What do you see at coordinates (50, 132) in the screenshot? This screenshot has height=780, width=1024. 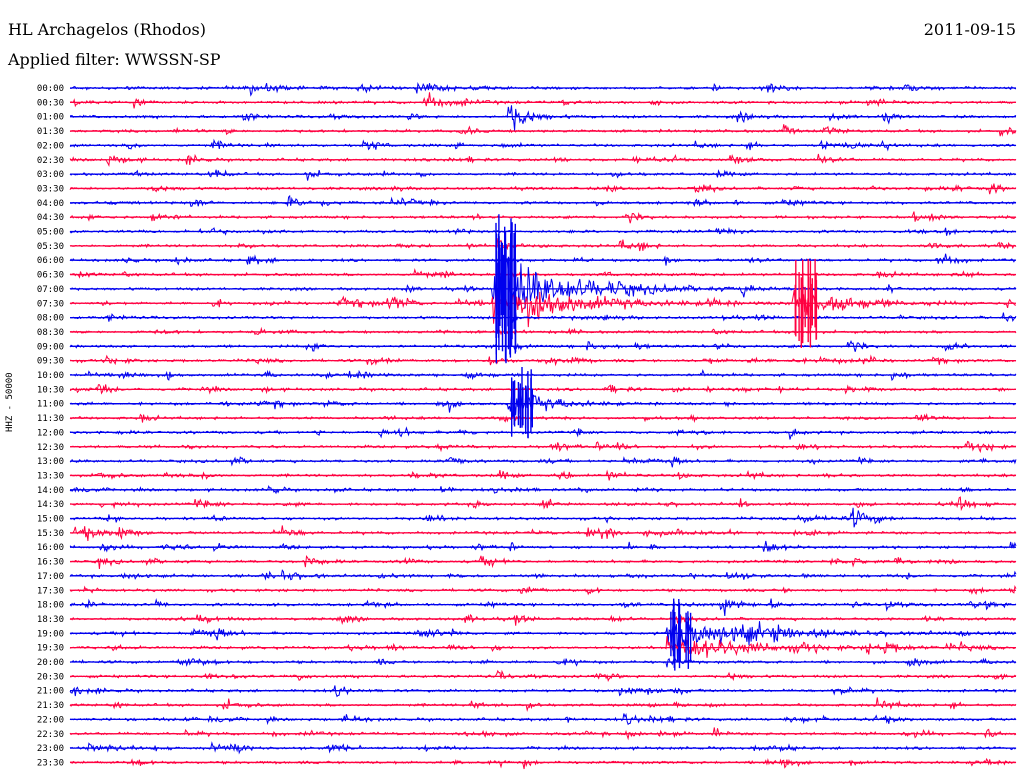 I see `row-time-label: 01:30` at bounding box center [50, 132].